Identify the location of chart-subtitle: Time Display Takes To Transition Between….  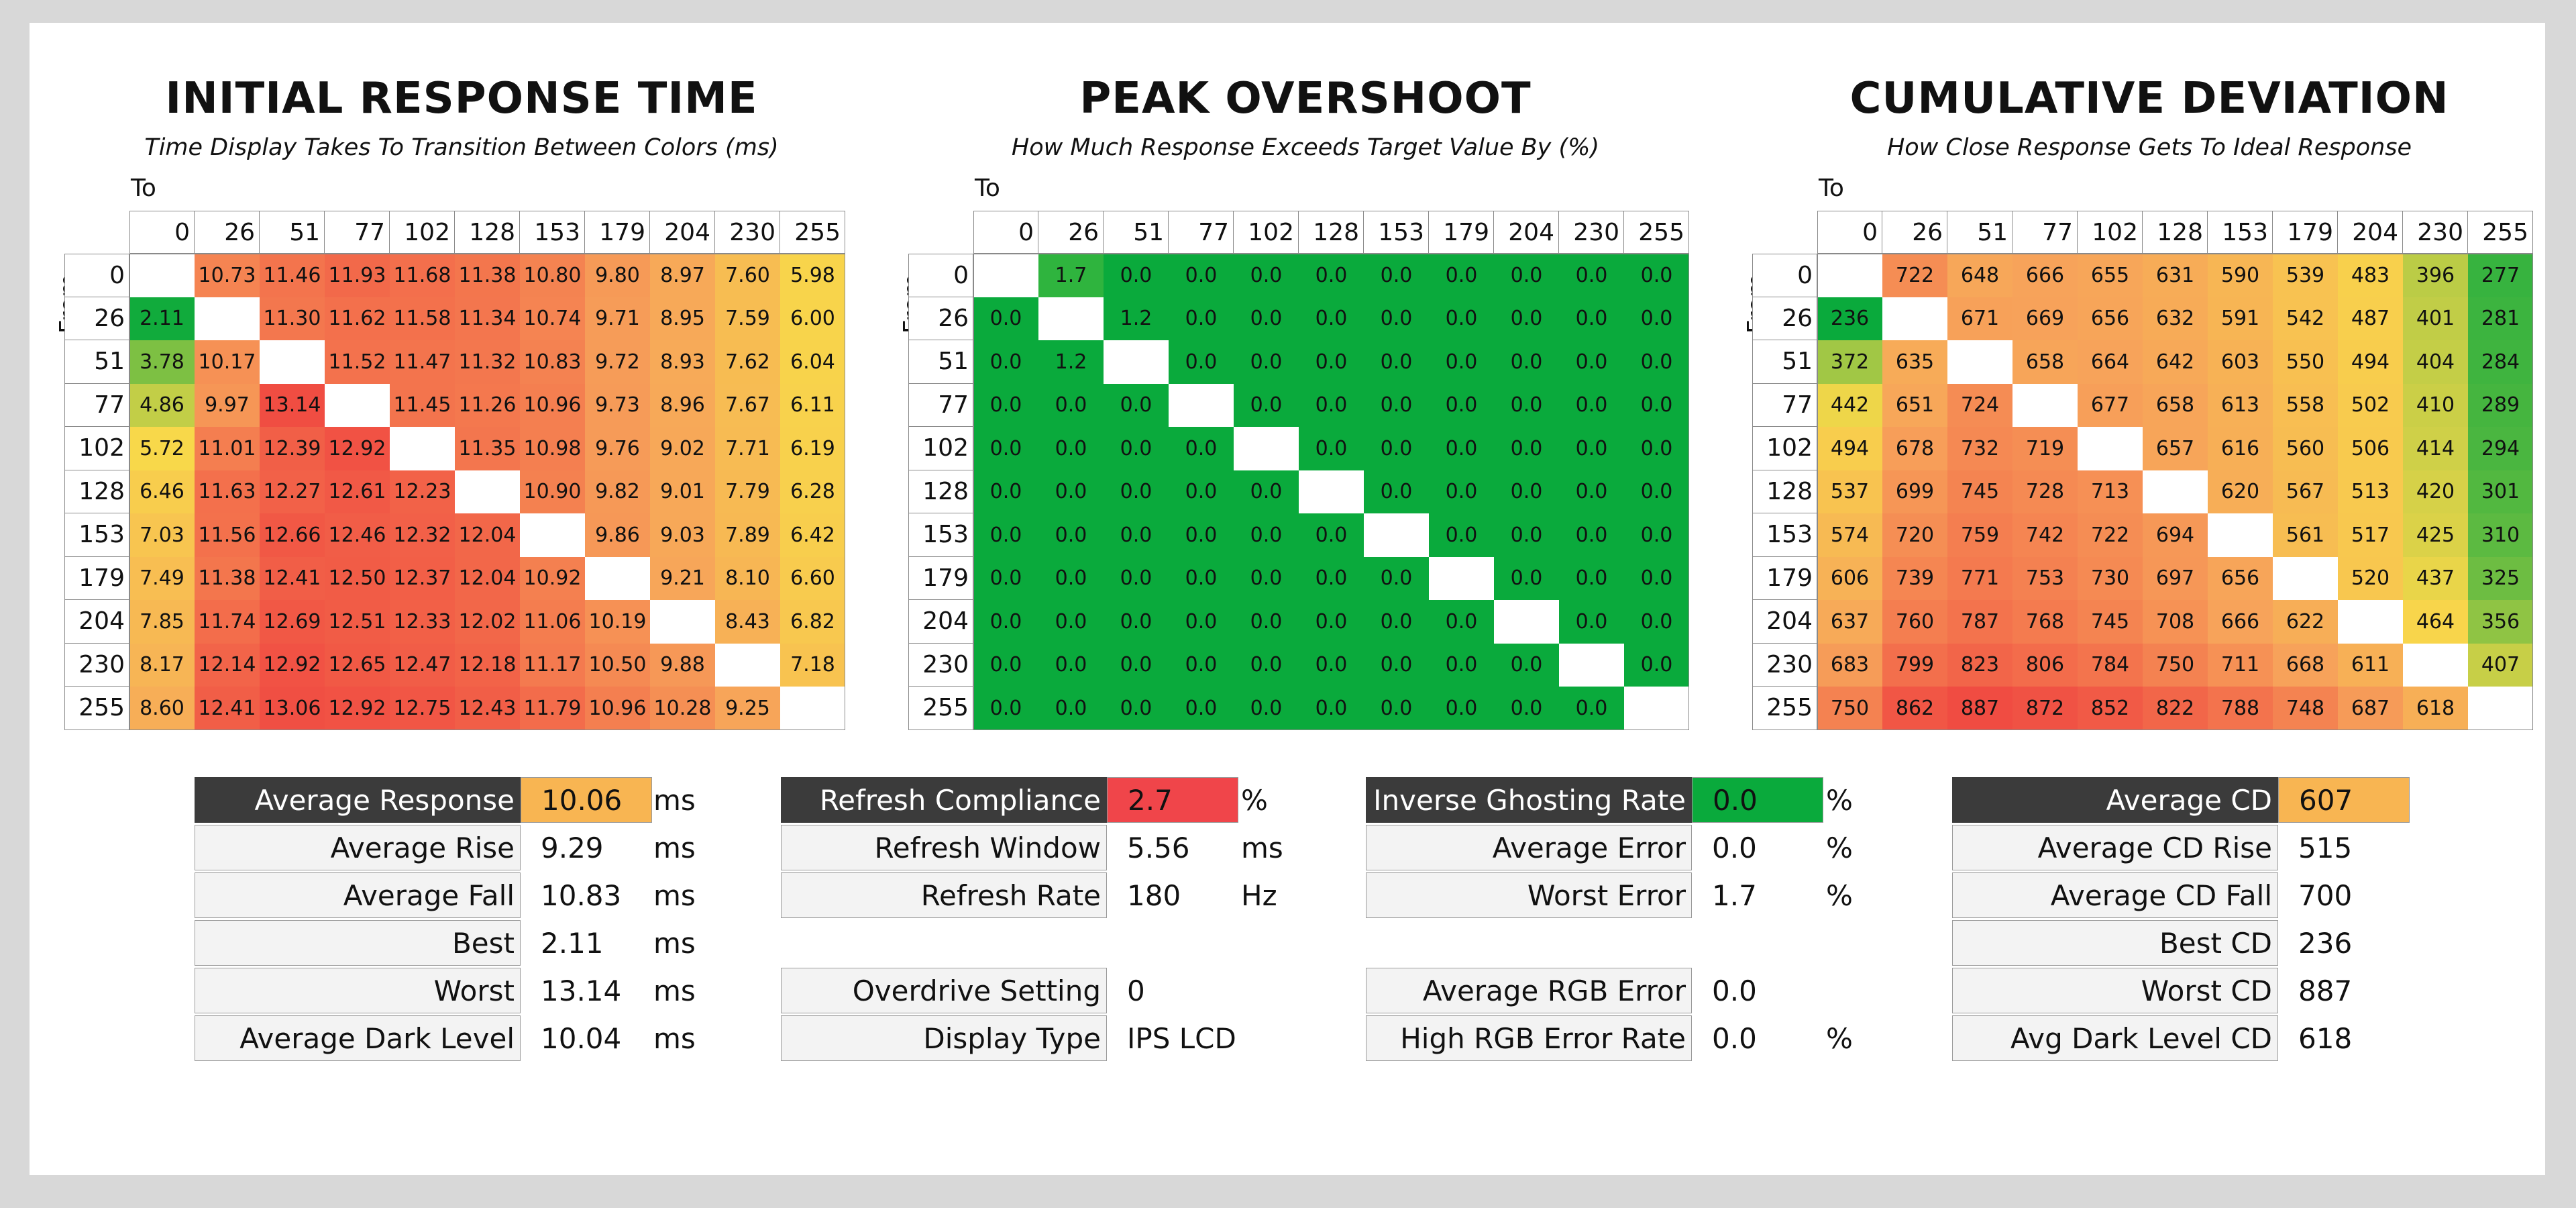
(461, 147).